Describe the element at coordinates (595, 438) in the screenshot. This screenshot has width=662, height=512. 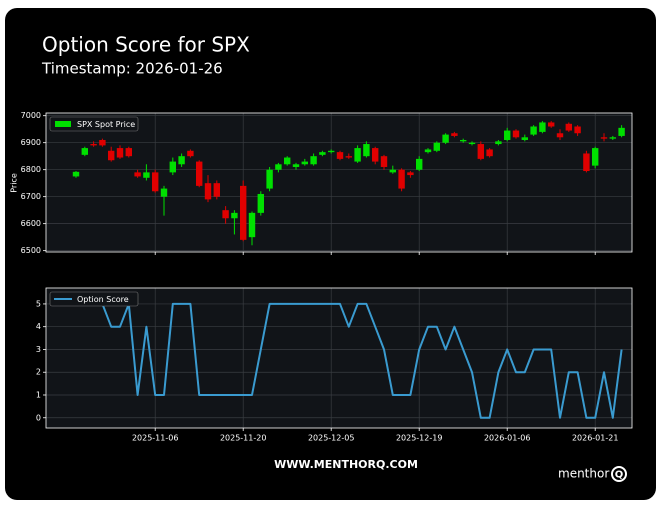
I see `x-tick-label: 2026-01-21` at that location.